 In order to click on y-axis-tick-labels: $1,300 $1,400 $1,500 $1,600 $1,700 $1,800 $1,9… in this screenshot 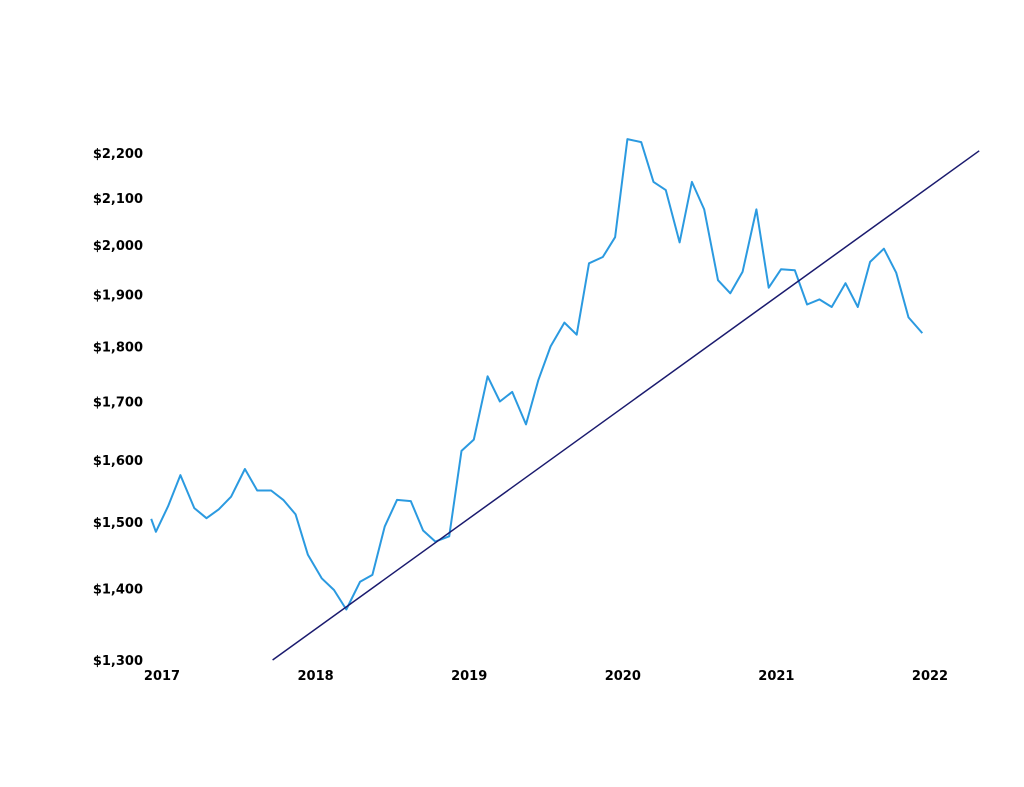, I will do `click(118, 408)`.